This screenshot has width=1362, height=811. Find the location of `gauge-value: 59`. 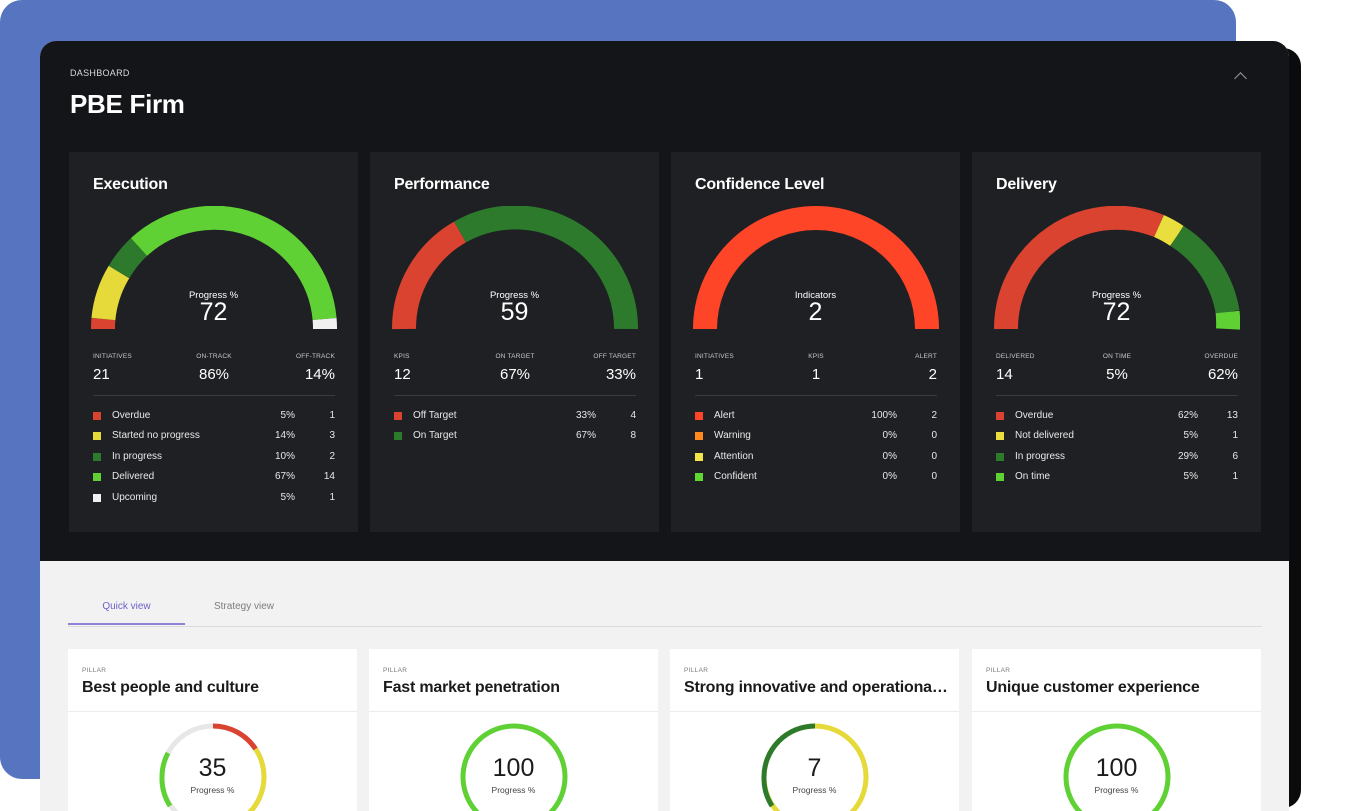

gauge-value: 59 is located at coordinates (514, 312).